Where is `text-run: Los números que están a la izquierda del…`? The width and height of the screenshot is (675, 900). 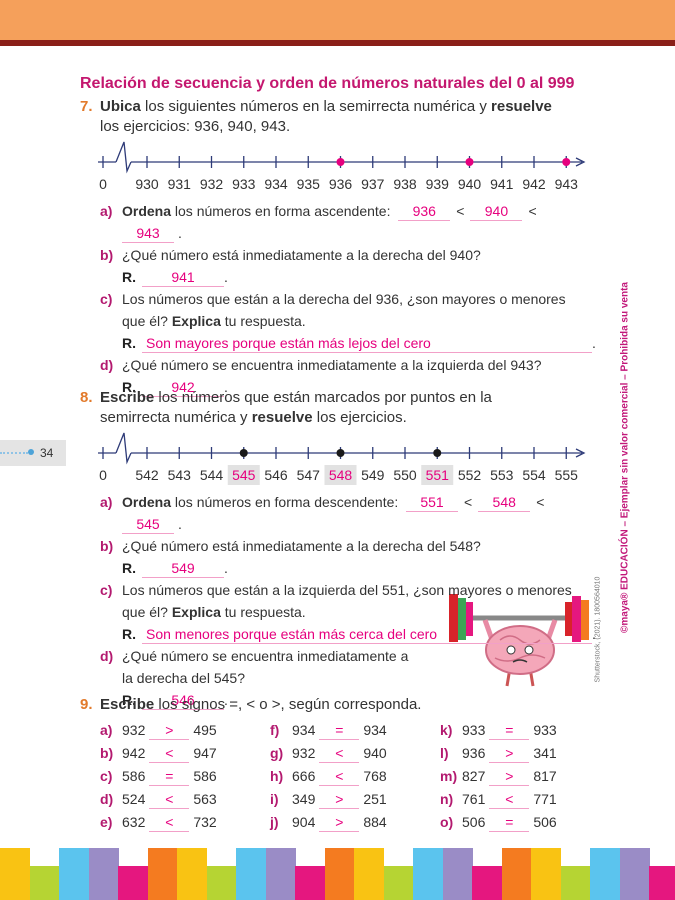 text-run: Los números que están a la izquierda del… is located at coordinates (347, 601).